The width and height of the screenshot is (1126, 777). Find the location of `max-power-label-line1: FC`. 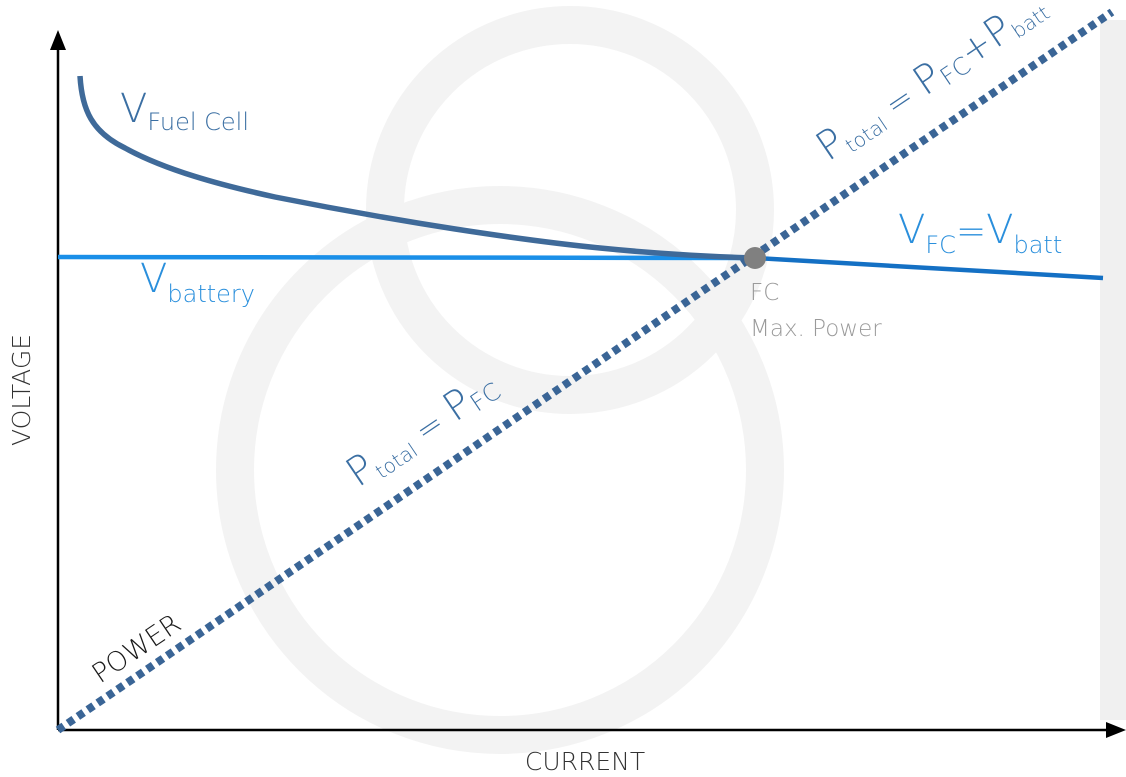

max-power-label-line1: FC is located at coordinates (764, 293).